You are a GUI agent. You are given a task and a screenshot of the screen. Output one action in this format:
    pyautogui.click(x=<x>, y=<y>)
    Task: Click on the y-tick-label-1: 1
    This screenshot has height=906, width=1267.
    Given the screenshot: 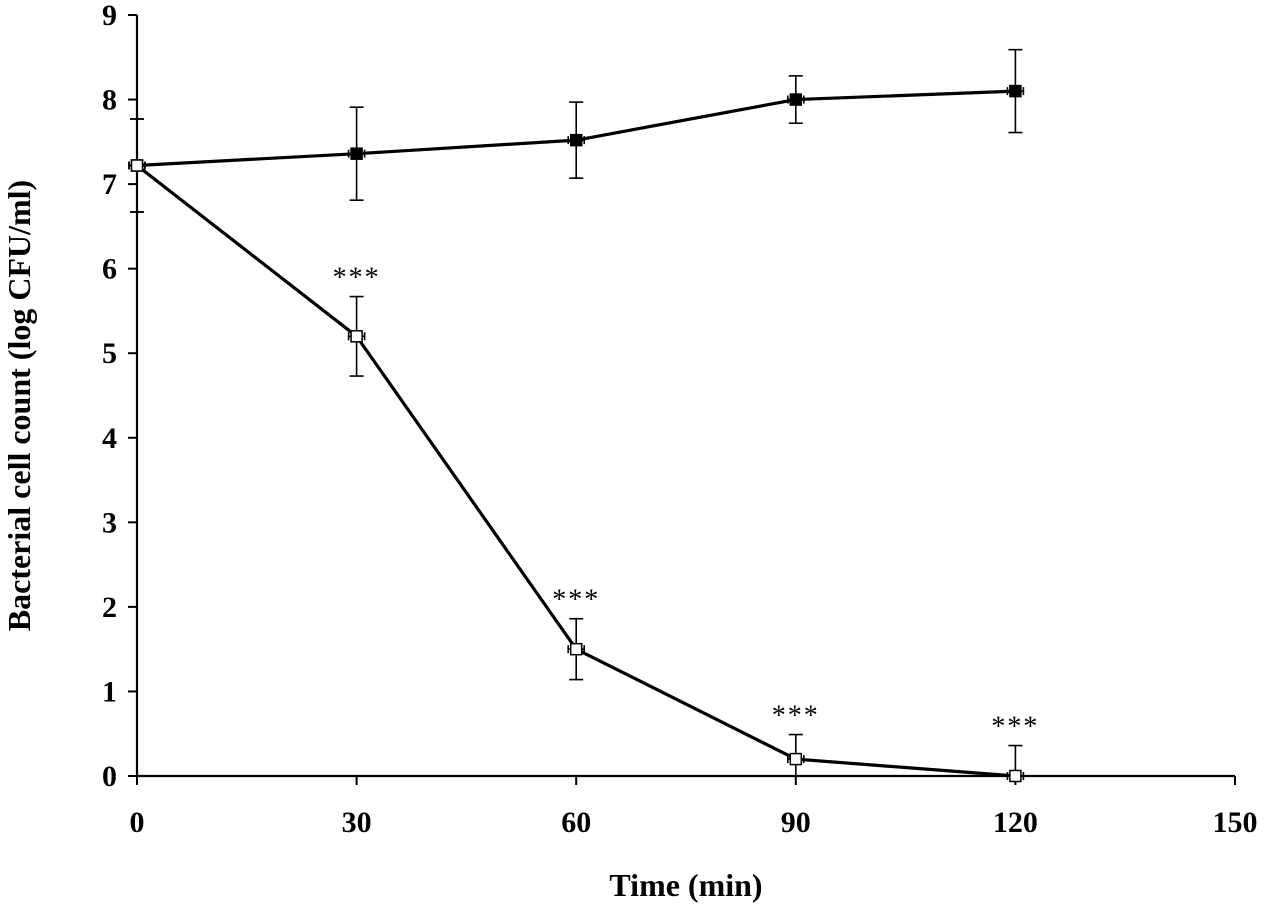 What is the action you would take?
    pyautogui.click(x=109, y=691)
    